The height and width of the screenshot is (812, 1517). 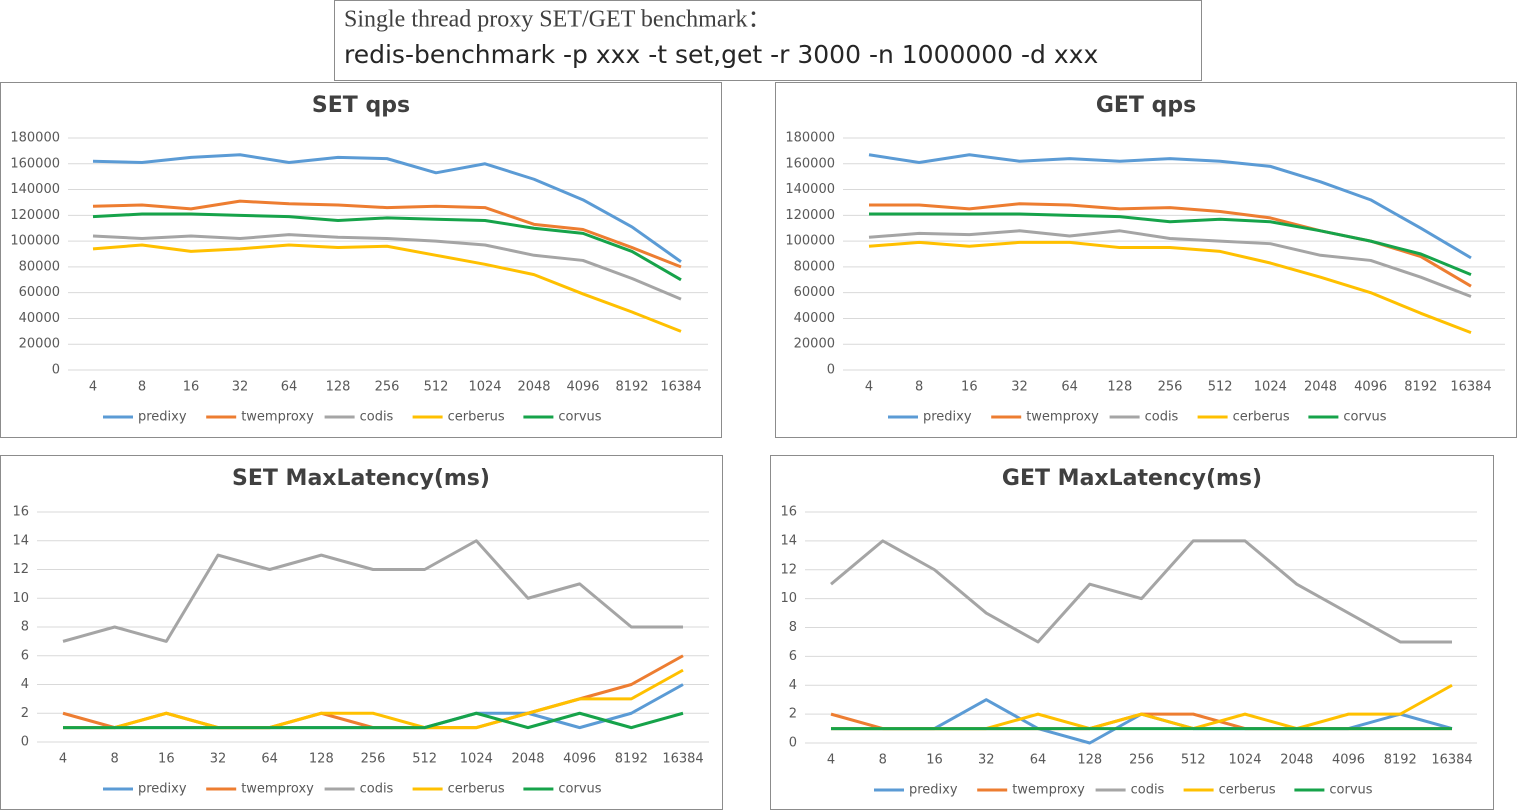 I want to click on chart-title: GET MaxLatency(ms), so click(x=1132, y=478).